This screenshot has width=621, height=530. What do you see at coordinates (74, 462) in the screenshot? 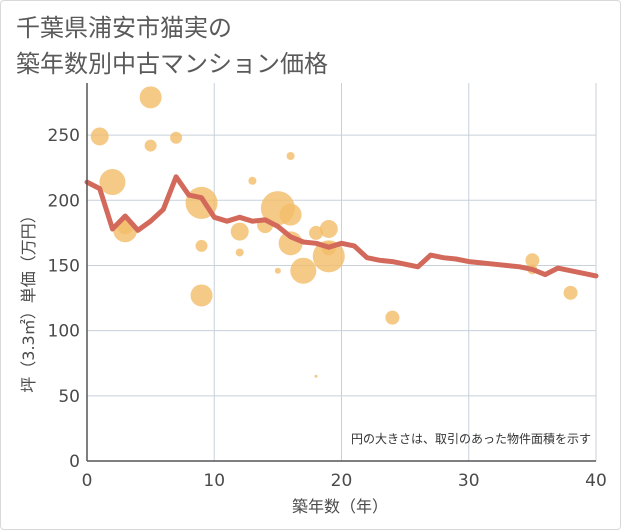
I see `y-tick-label: 0` at bounding box center [74, 462].